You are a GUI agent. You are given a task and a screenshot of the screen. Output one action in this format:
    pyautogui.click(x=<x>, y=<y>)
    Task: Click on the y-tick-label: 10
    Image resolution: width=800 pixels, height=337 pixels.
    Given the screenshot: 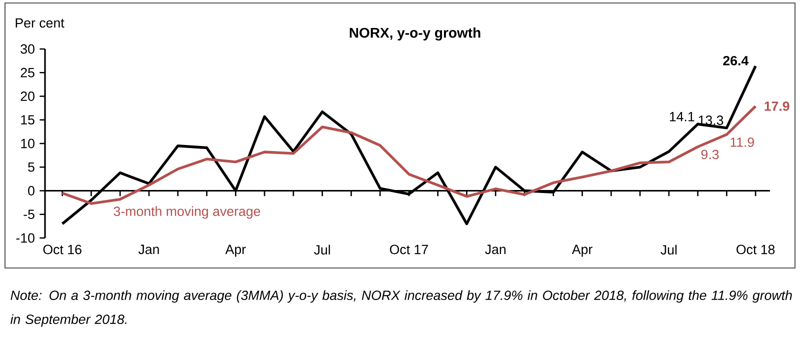 What is the action you would take?
    pyautogui.click(x=27, y=143)
    